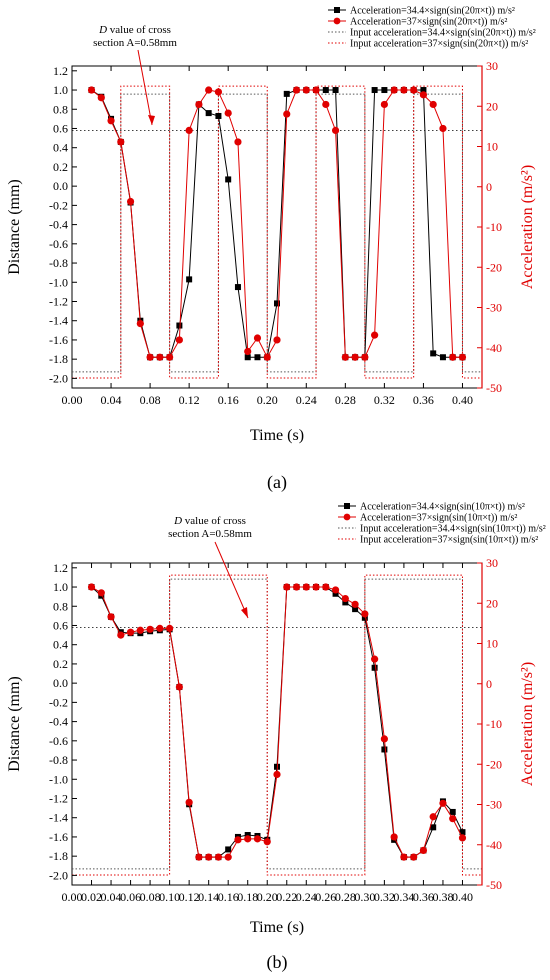 This screenshot has height=980, width=550. Describe the element at coordinates (130, 897) in the screenshot. I see `x-tick-label: 0.06` at that location.